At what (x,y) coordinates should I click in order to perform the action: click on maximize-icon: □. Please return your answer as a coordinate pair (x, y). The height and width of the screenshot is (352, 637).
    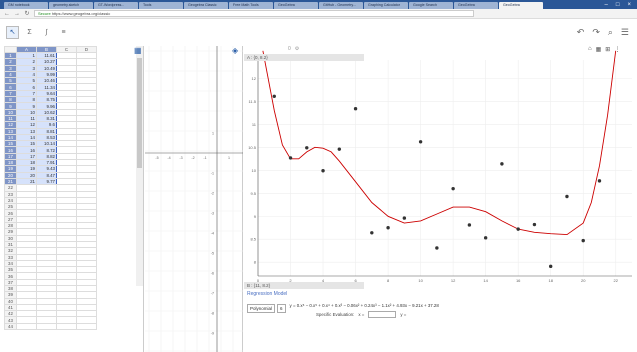
    Looking at the image, I should click on (617, 4).